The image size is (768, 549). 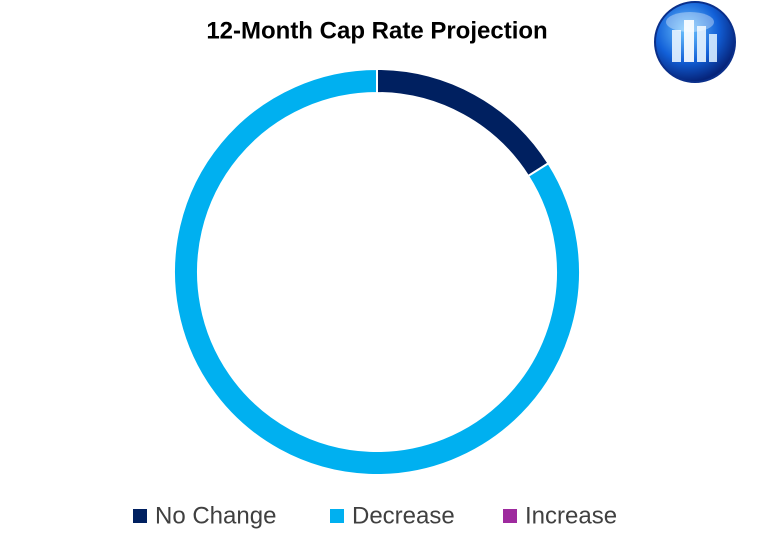 I want to click on legend-label: Decrease, so click(x=403, y=515).